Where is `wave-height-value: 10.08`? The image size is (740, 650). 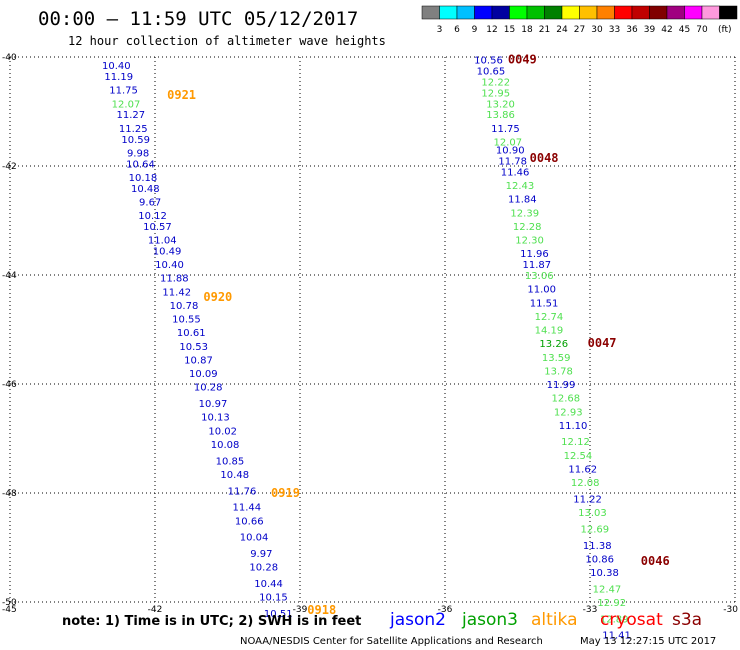 wave-height-value: 10.08 is located at coordinates (225, 445).